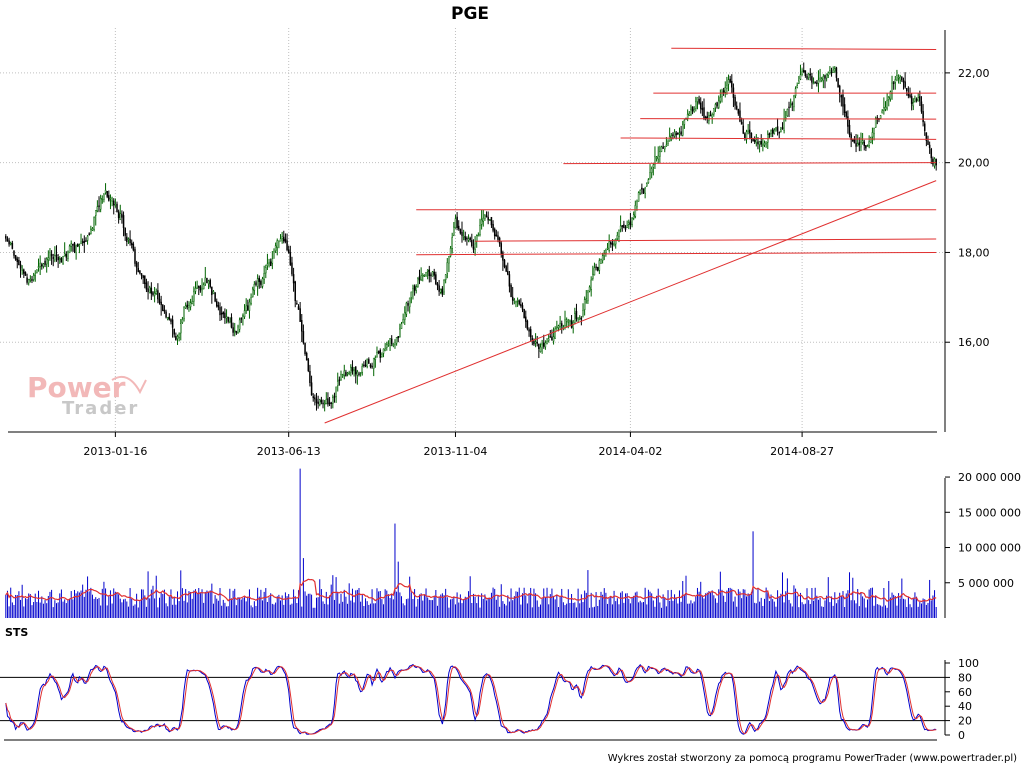 The width and height of the screenshot is (1024, 768). Describe the element at coordinates (965, 721) in the screenshot. I see `sts-y-tick-label-1: 20` at that location.